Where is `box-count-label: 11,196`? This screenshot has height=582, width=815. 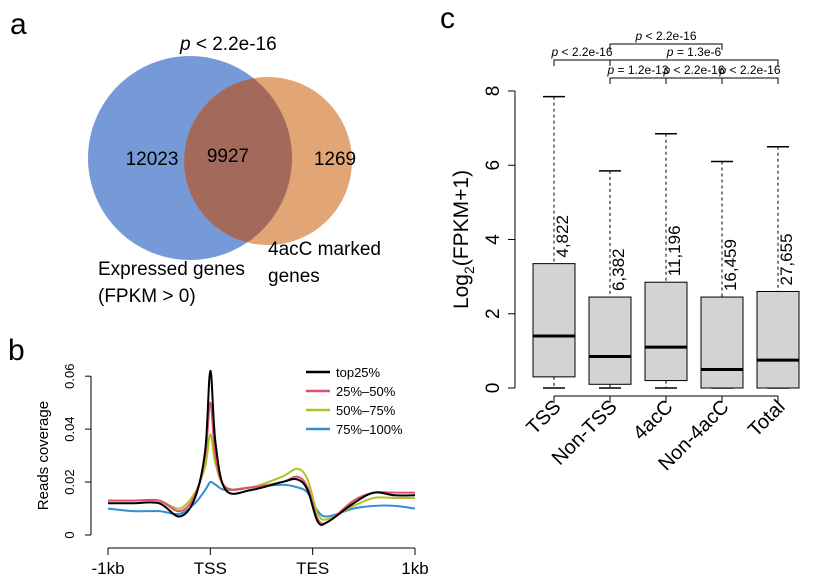
box-count-label: 11,196 is located at coordinates (674, 250).